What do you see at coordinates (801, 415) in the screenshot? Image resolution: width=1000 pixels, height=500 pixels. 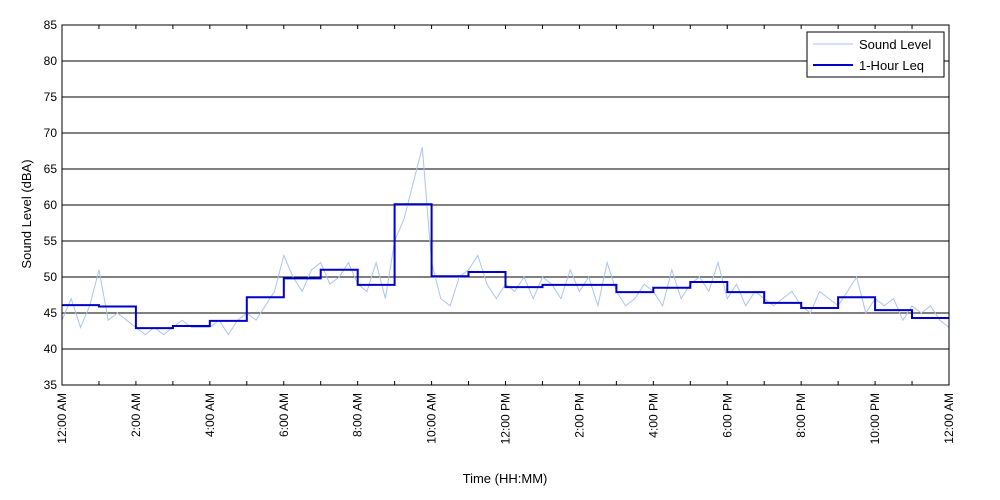 I see `x-tick-label: 8:00 PM` at bounding box center [801, 415].